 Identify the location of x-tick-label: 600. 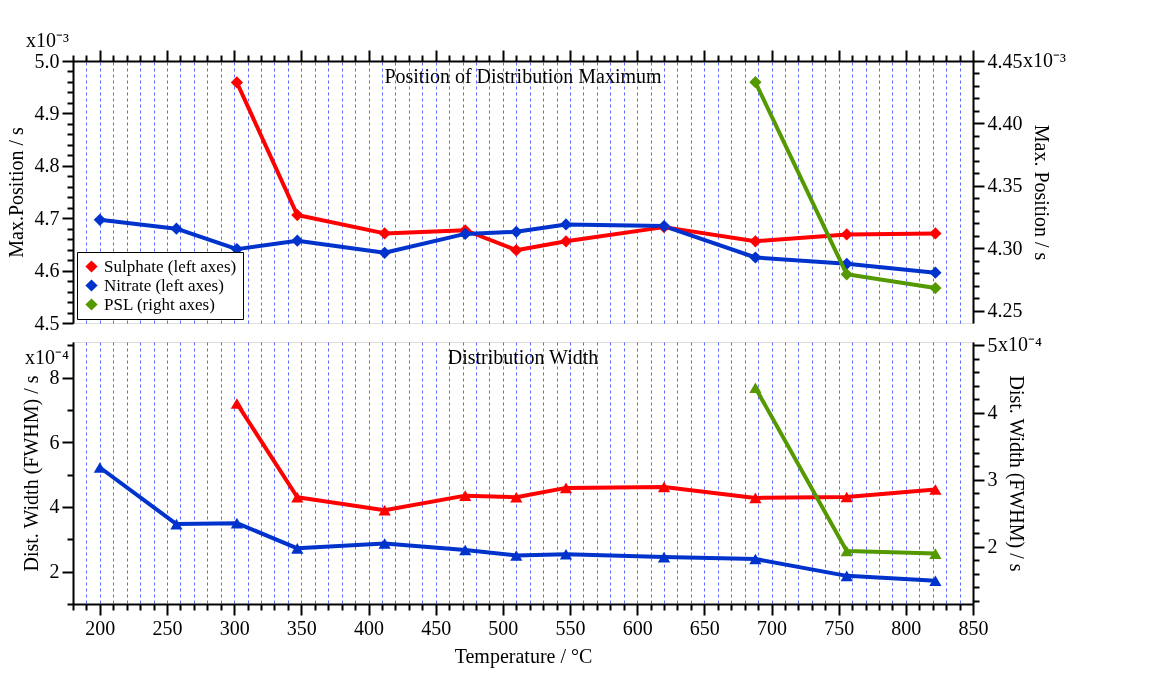
(637, 627).